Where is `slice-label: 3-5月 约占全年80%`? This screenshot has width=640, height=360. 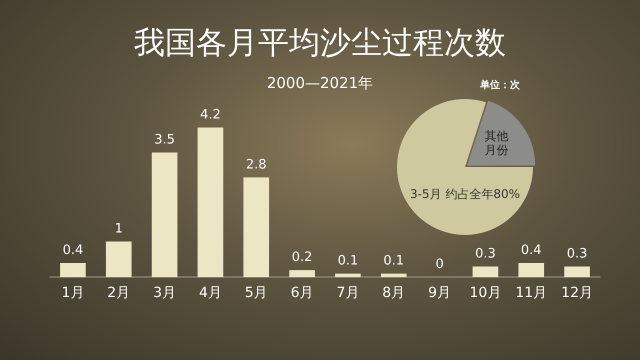 slice-label: 3-5月 约占全年80% is located at coordinates (465, 194).